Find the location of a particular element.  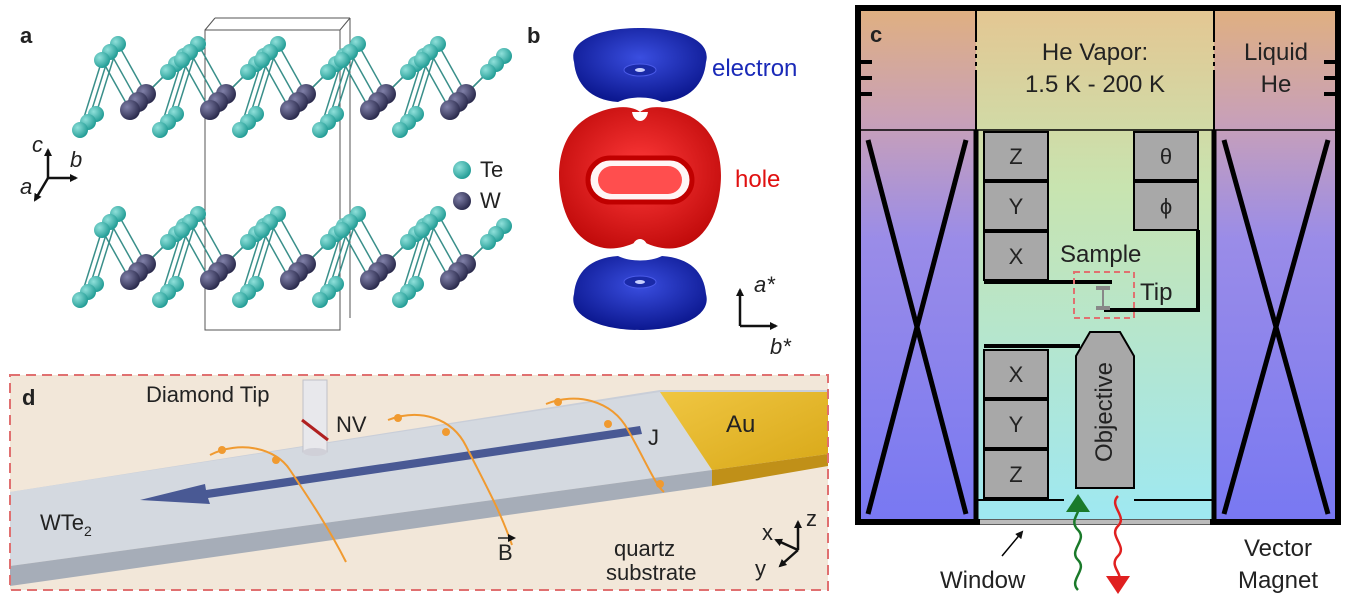

axis-z-label: z is located at coordinates (811, 518).